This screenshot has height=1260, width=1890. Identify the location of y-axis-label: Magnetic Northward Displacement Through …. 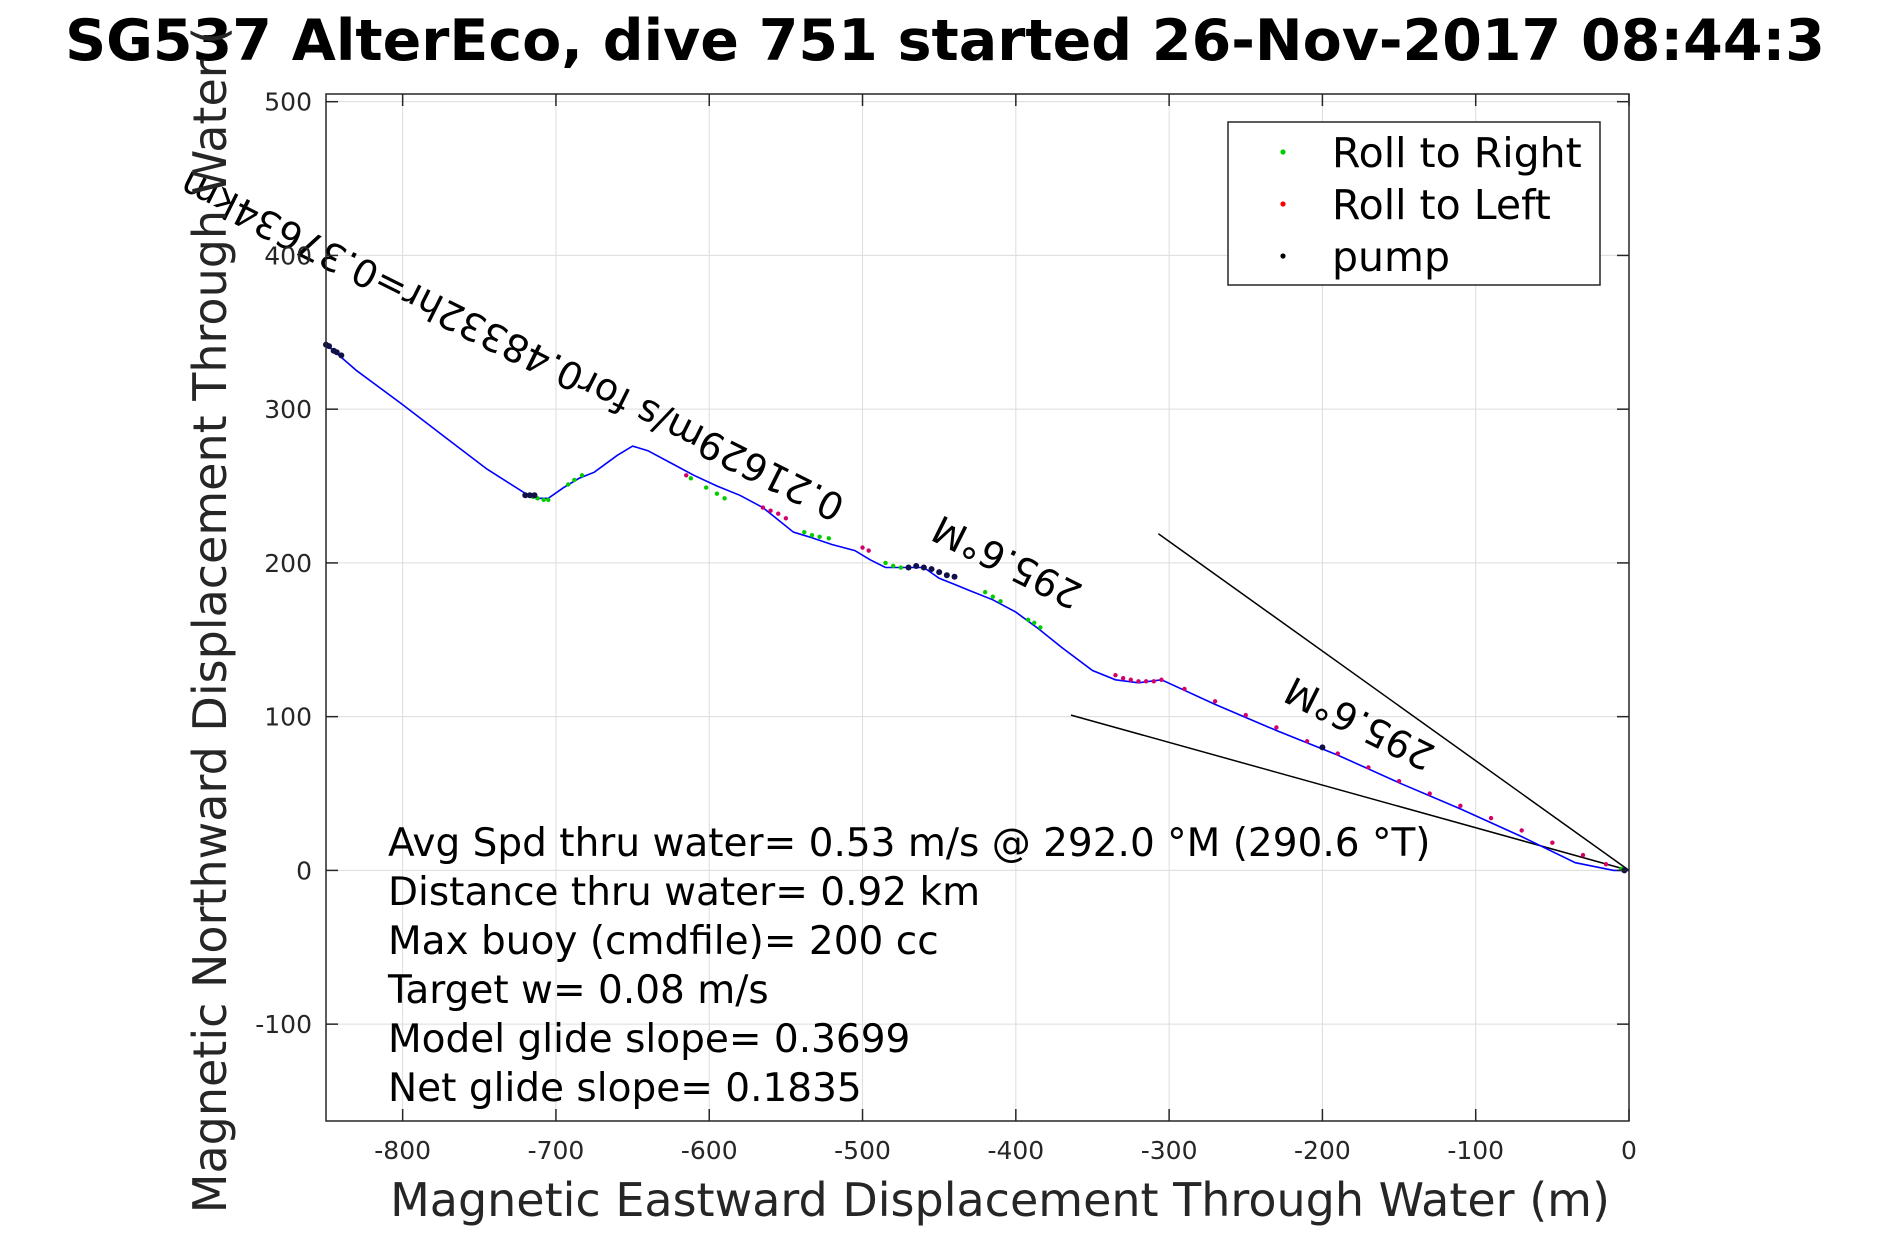
(210, 620).